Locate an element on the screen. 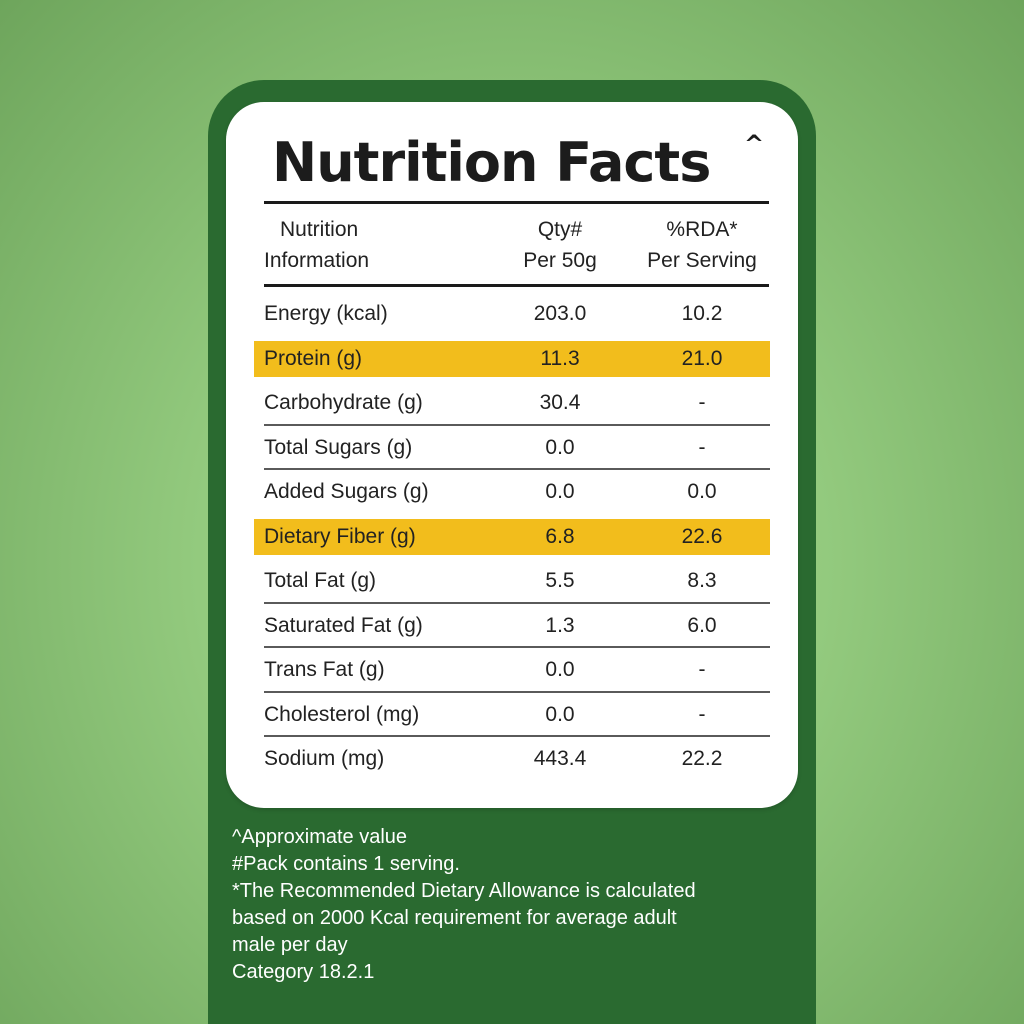 The image size is (1024, 1024). nutrient-quantity: 6.8 is located at coordinates (560, 536).